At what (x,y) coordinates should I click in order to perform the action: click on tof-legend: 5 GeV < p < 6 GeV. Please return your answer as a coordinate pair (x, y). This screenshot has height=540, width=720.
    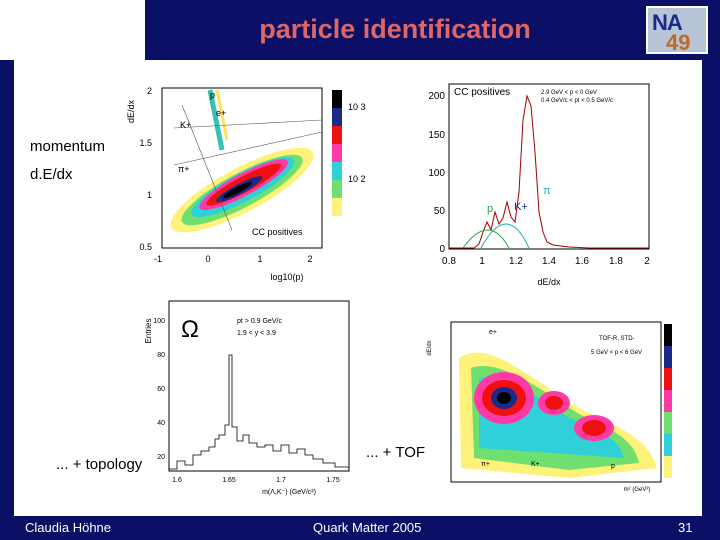
    Looking at the image, I should click on (616, 353).